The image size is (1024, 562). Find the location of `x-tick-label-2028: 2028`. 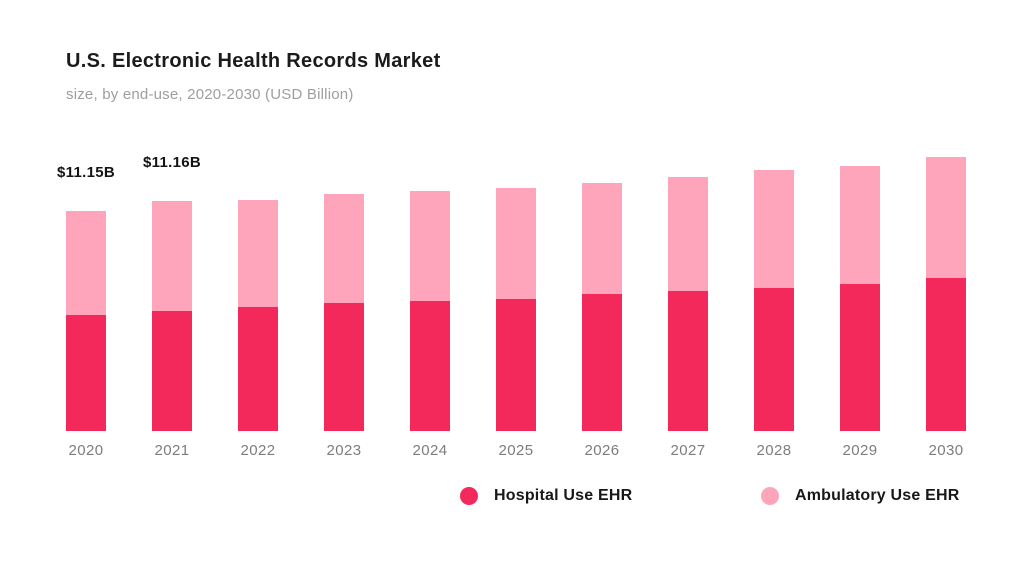

x-tick-label-2028: 2028 is located at coordinates (774, 450).